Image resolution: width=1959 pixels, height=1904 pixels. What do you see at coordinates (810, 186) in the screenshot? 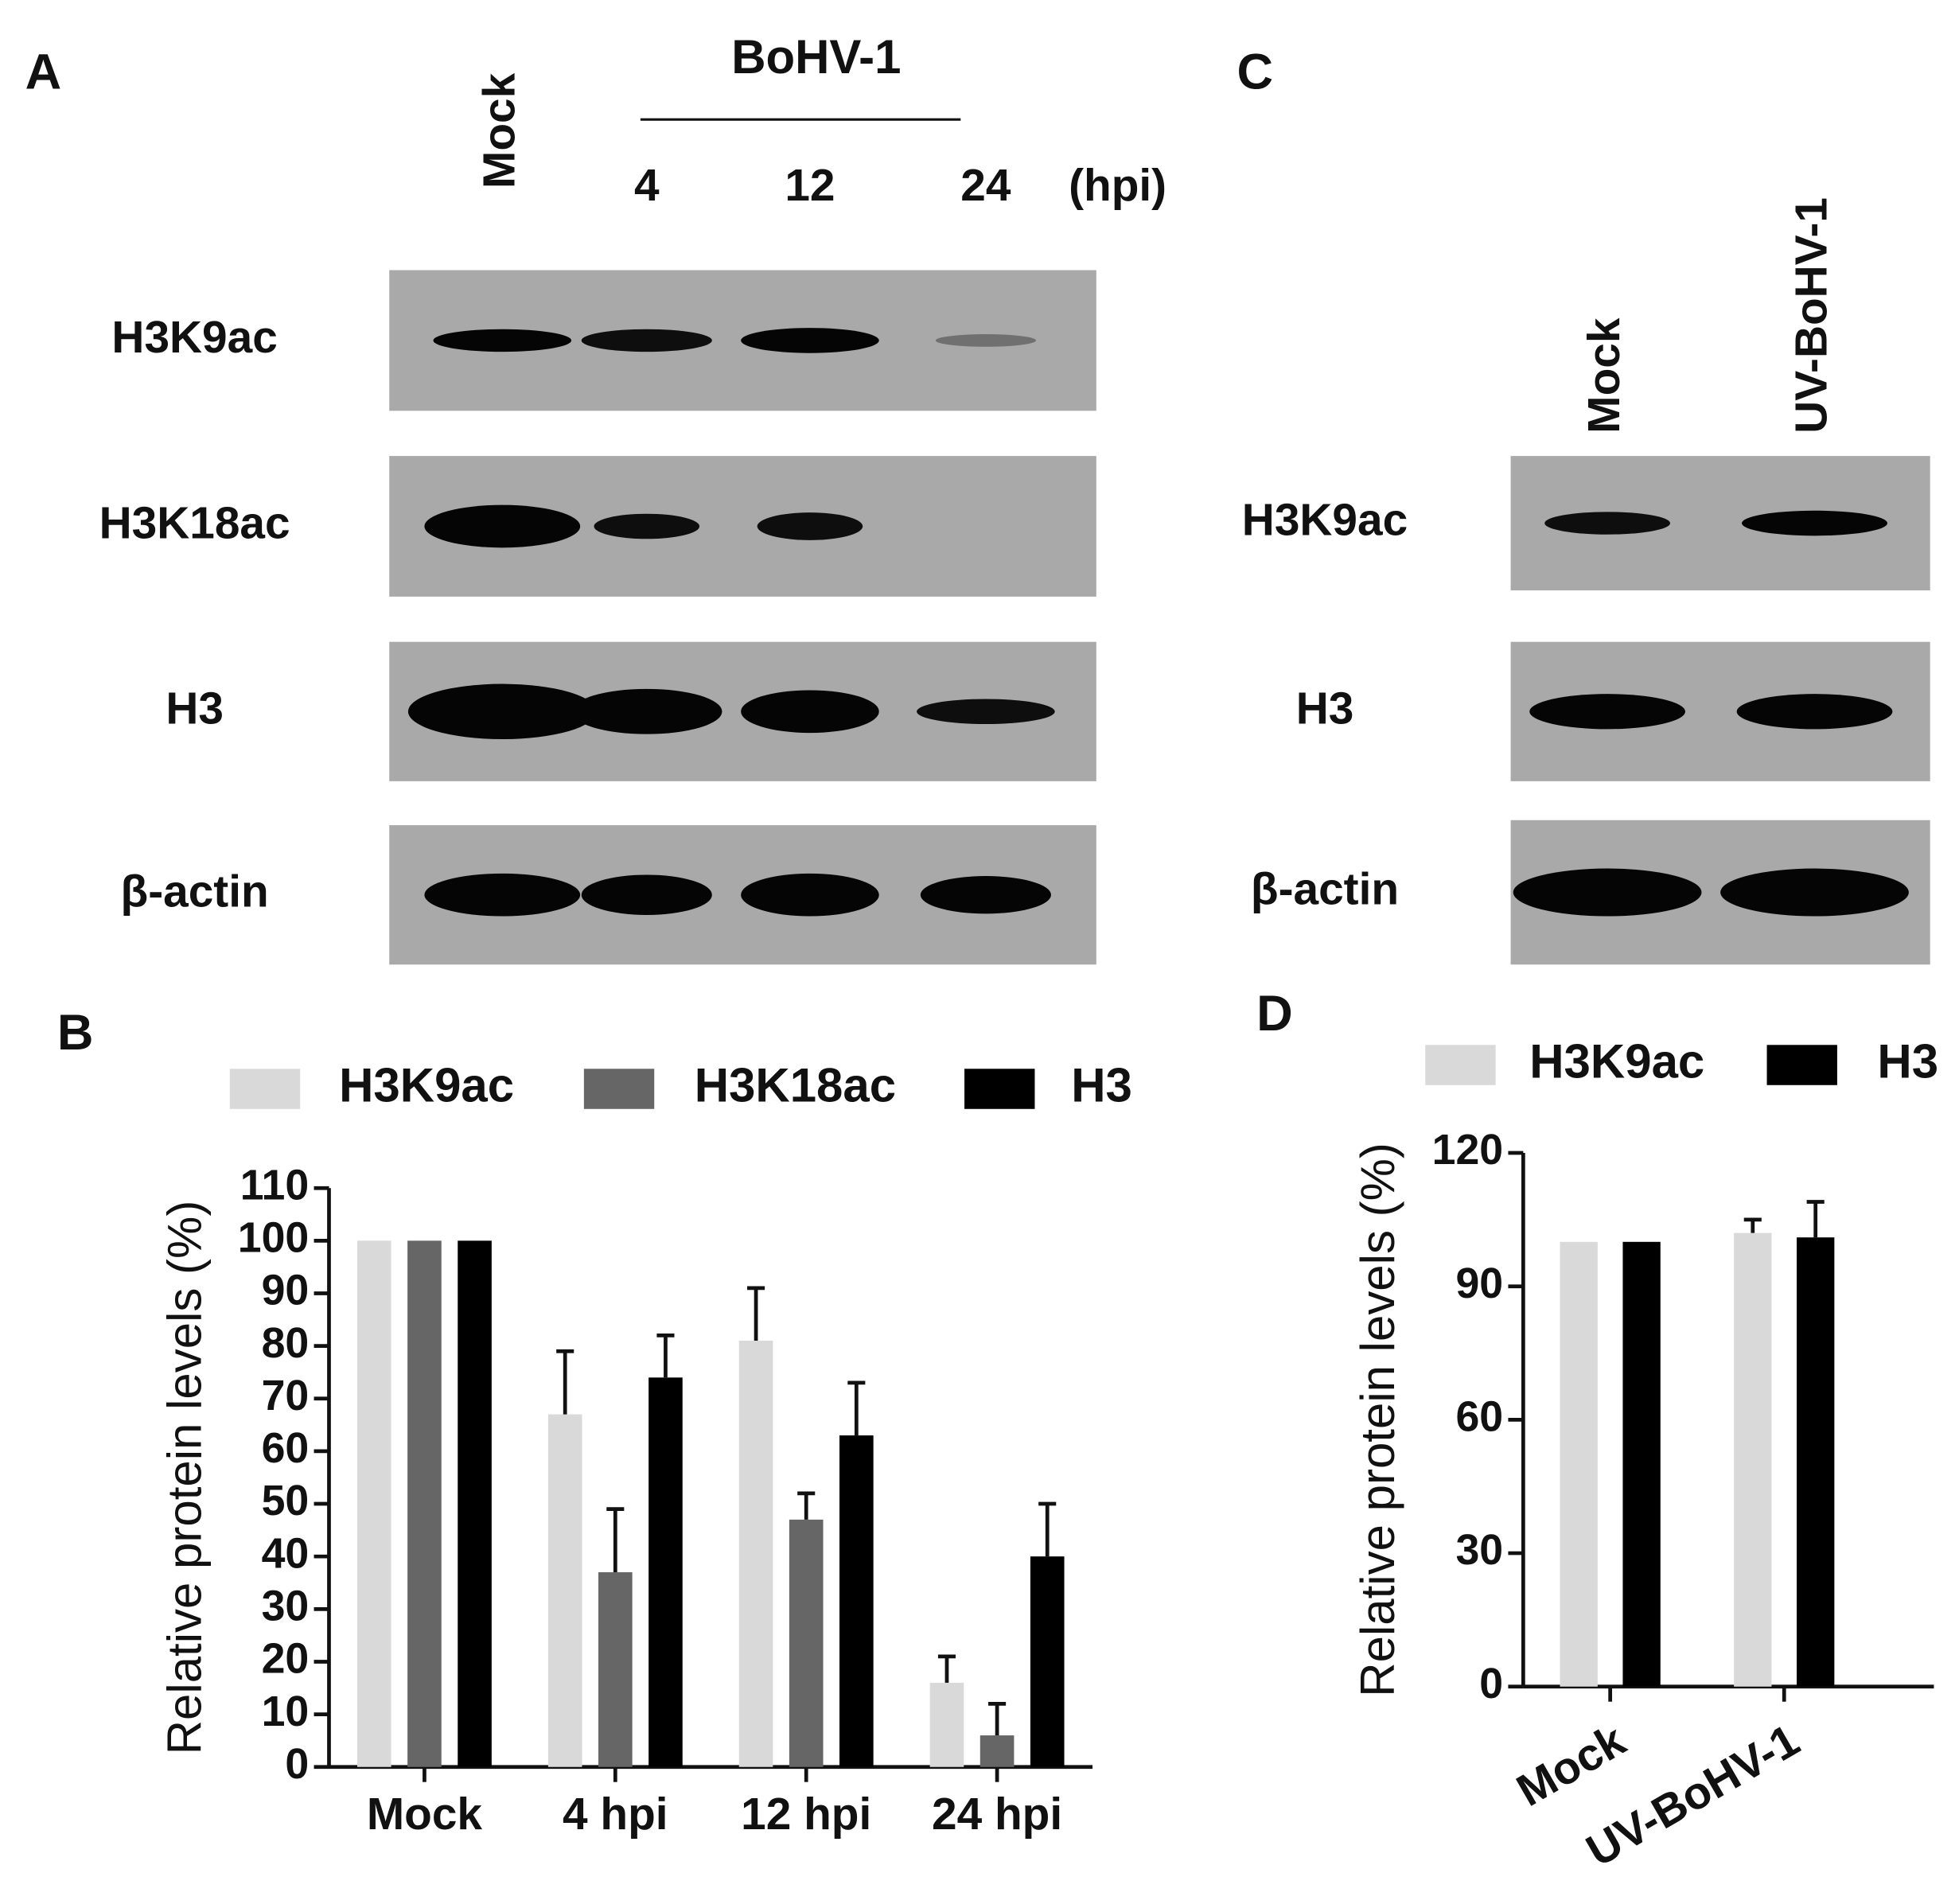
I see `lane-label: 12` at bounding box center [810, 186].